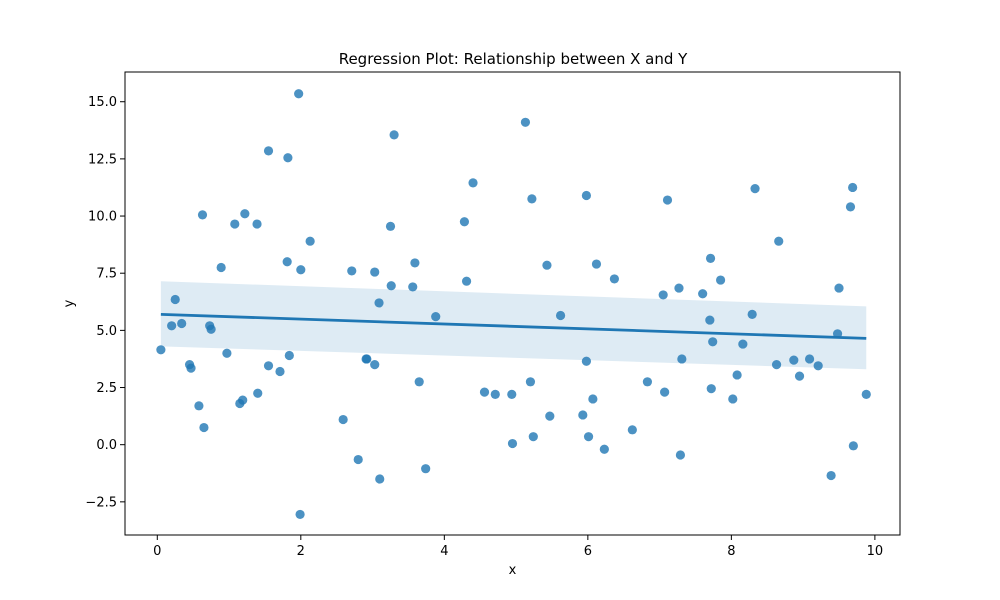 Image resolution: width=1000 pixels, height=600 pixels. I want to click on y-axis: −2.5 0.0 2.5 5.0 7.5 10.0 12.5 15.0, so click(105, 302).